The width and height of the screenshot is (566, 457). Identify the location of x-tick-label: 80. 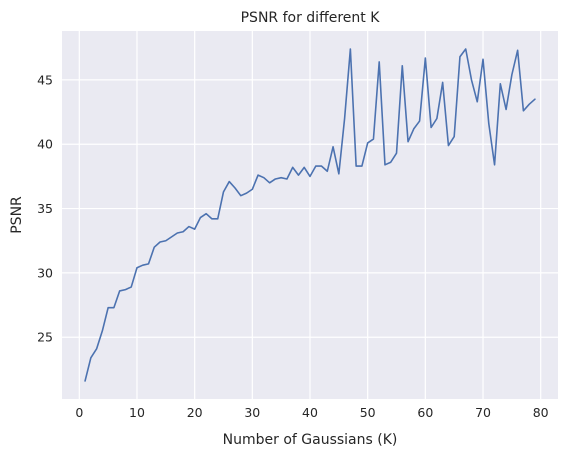
(541, 412).